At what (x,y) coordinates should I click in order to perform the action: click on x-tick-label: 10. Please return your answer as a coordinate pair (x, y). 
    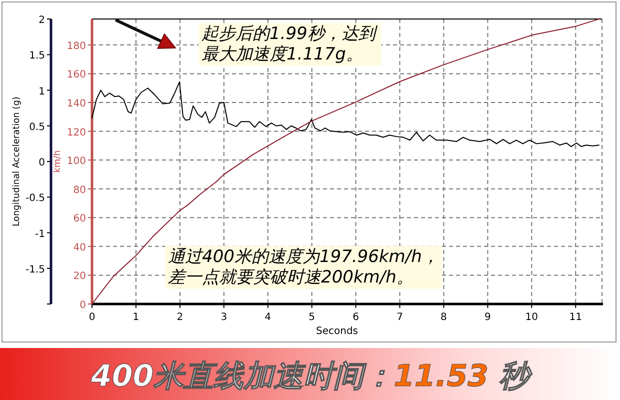
    Looking at the image, I should click on (531, 317).